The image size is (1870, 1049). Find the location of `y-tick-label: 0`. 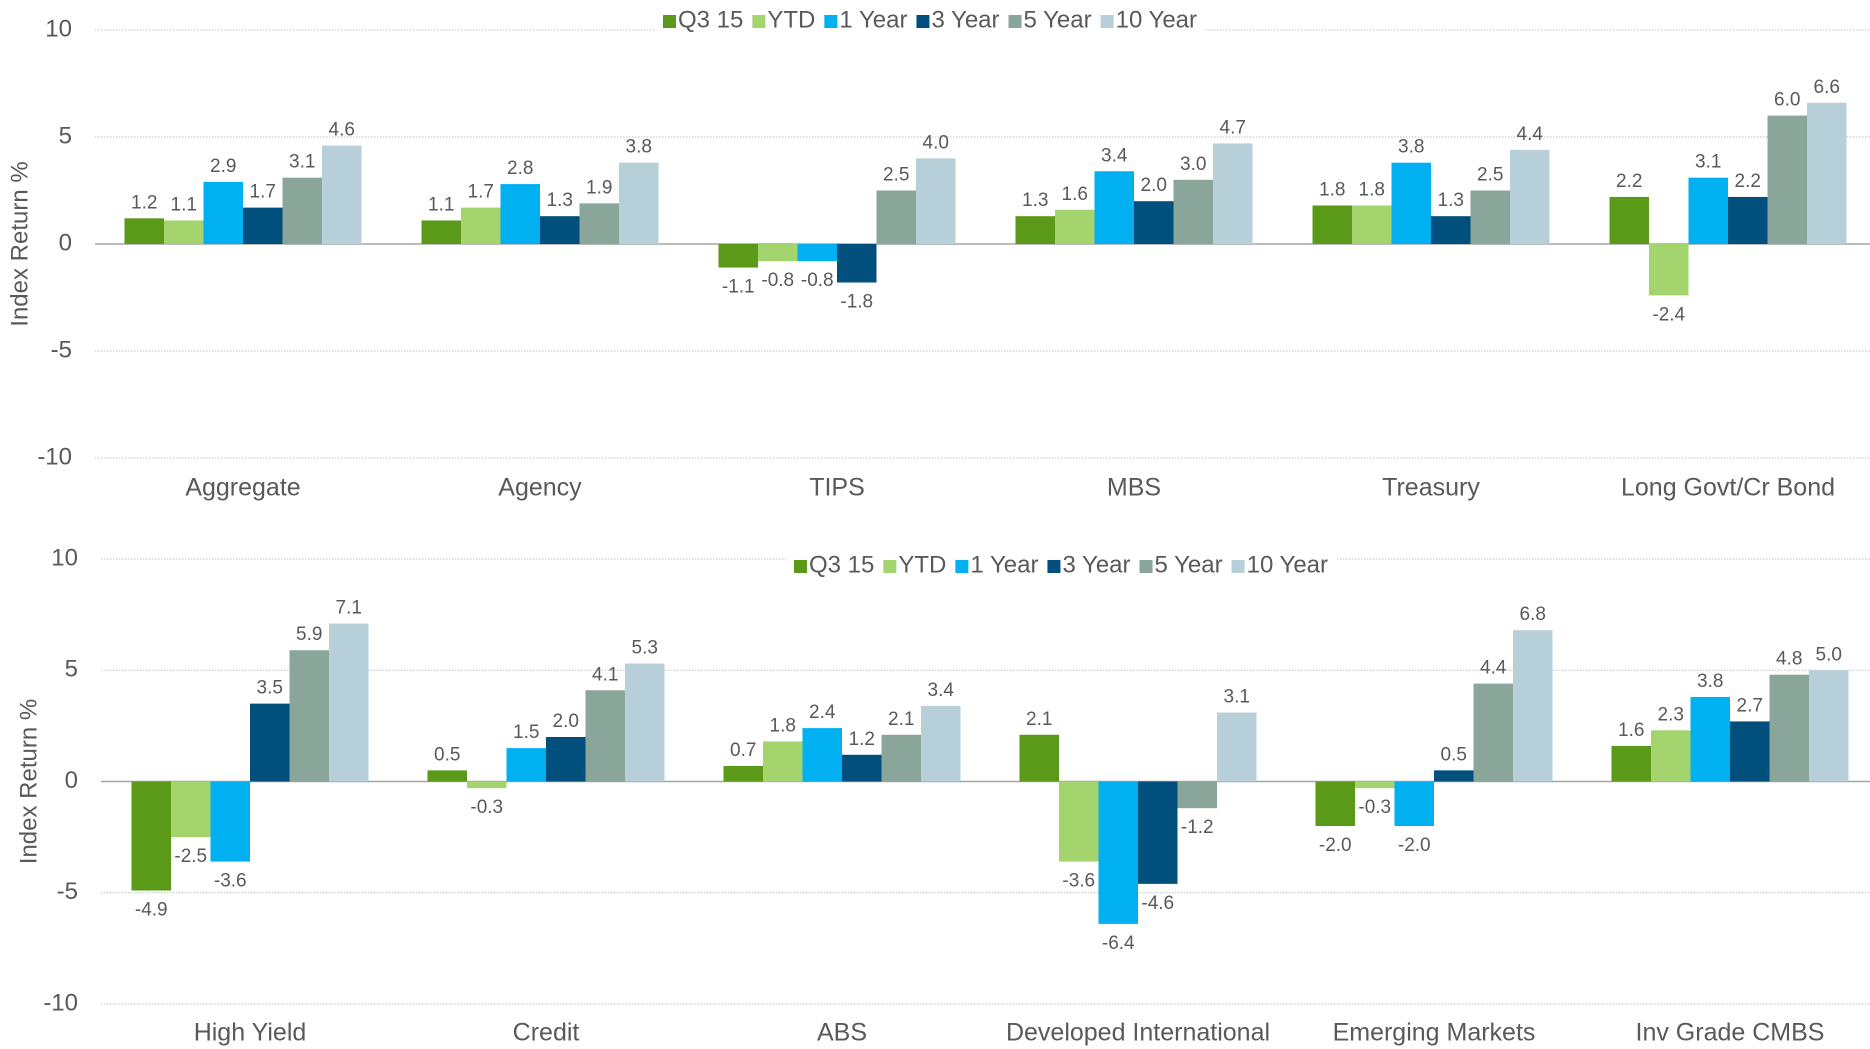

y-tick-label: 0 is located at coordinates (71, 780).